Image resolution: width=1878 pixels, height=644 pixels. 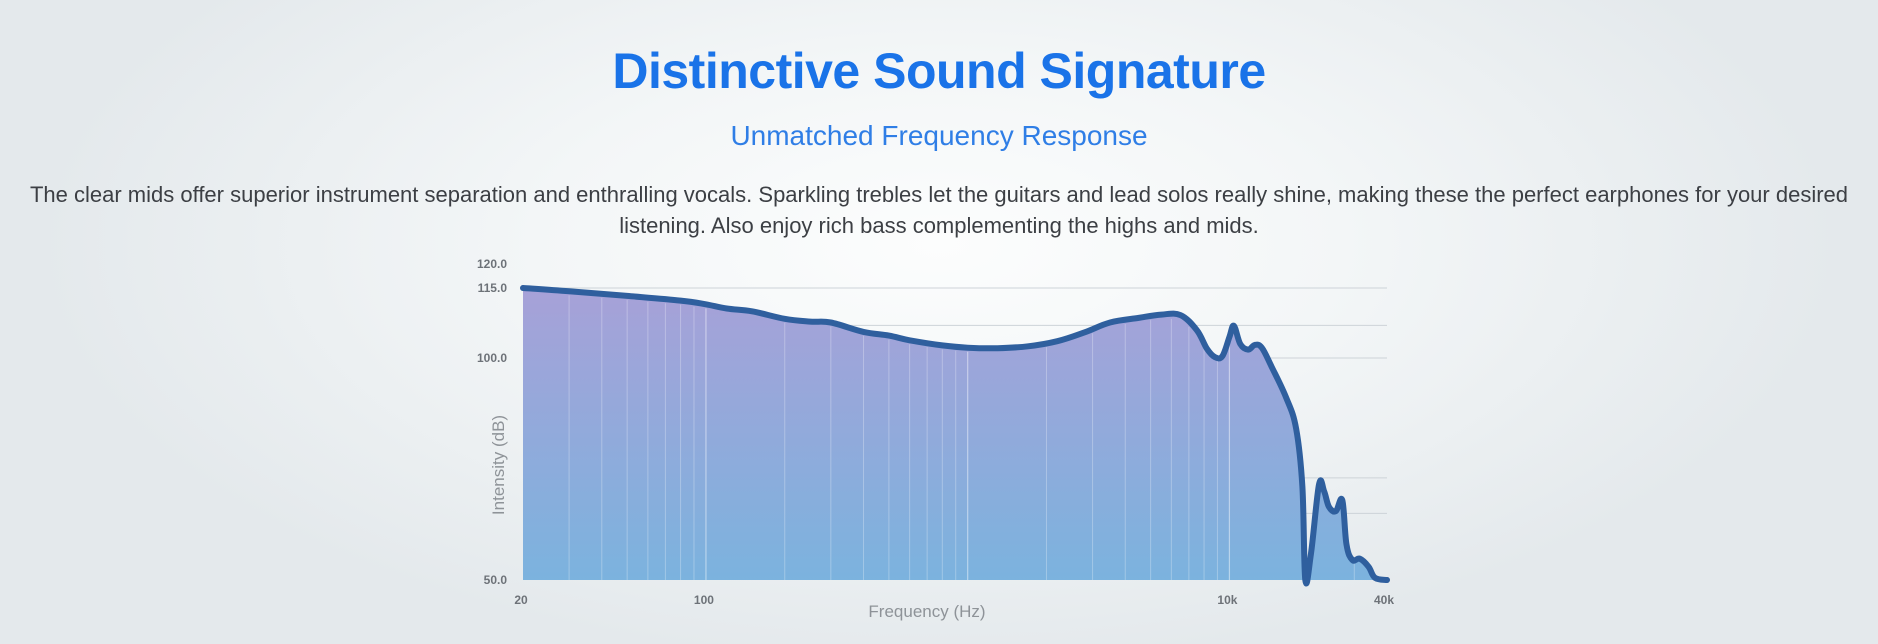 I want to click on y-axis-ticks: 120.0 115.0 100.0 50.0, so click(x=492, y=422).